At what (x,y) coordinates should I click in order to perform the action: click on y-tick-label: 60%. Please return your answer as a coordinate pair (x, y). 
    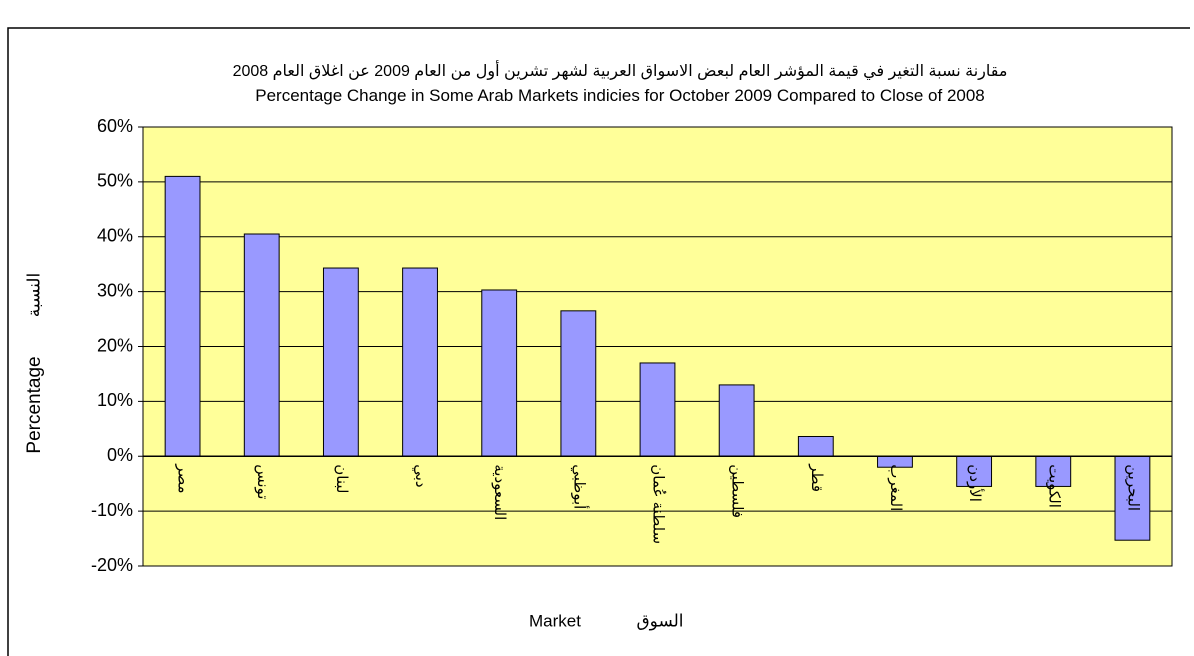
    Looking at the image, I should click on (115, 126).